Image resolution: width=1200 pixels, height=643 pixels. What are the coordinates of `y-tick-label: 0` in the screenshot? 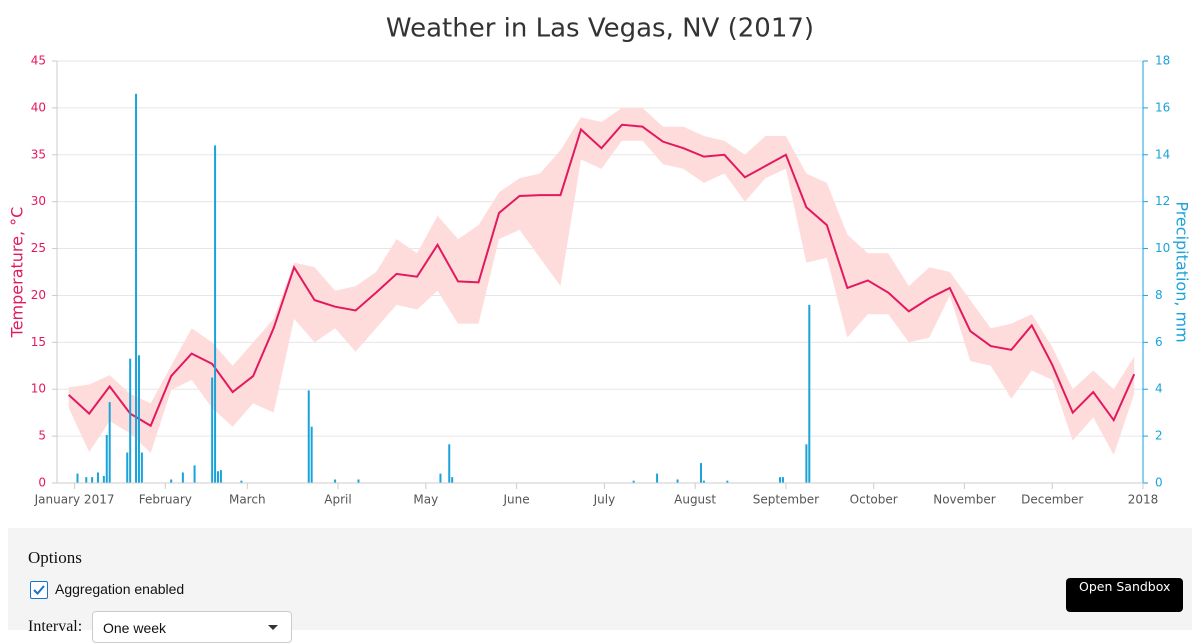 It's located at (42, 483).